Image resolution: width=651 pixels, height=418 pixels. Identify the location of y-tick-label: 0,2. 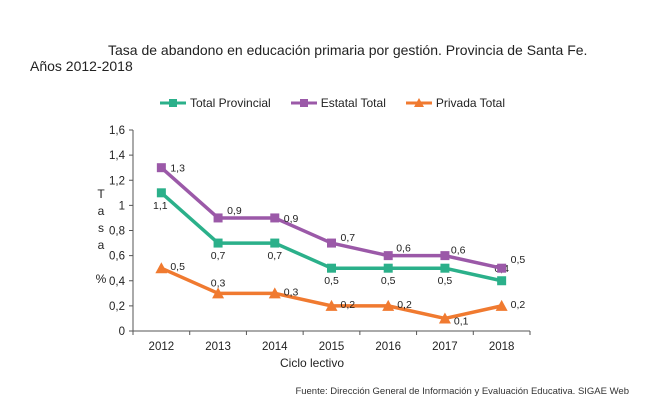
(117, 307).